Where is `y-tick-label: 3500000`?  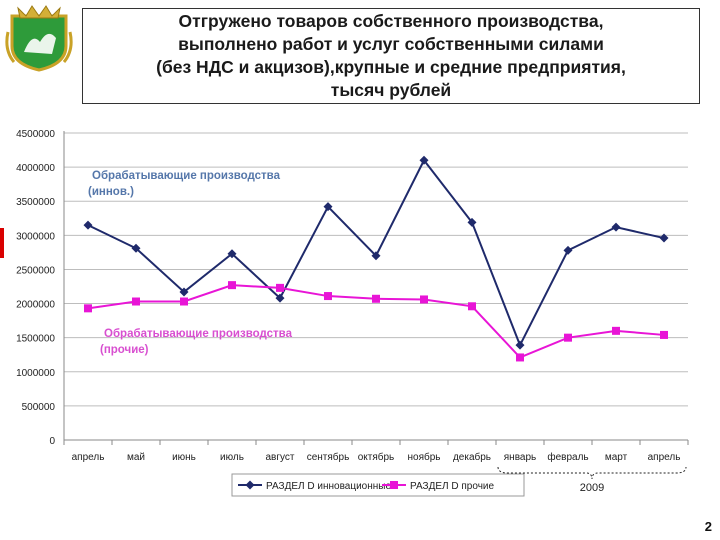 y-tick-label: 3500000 is located at coordinates (35, 202).